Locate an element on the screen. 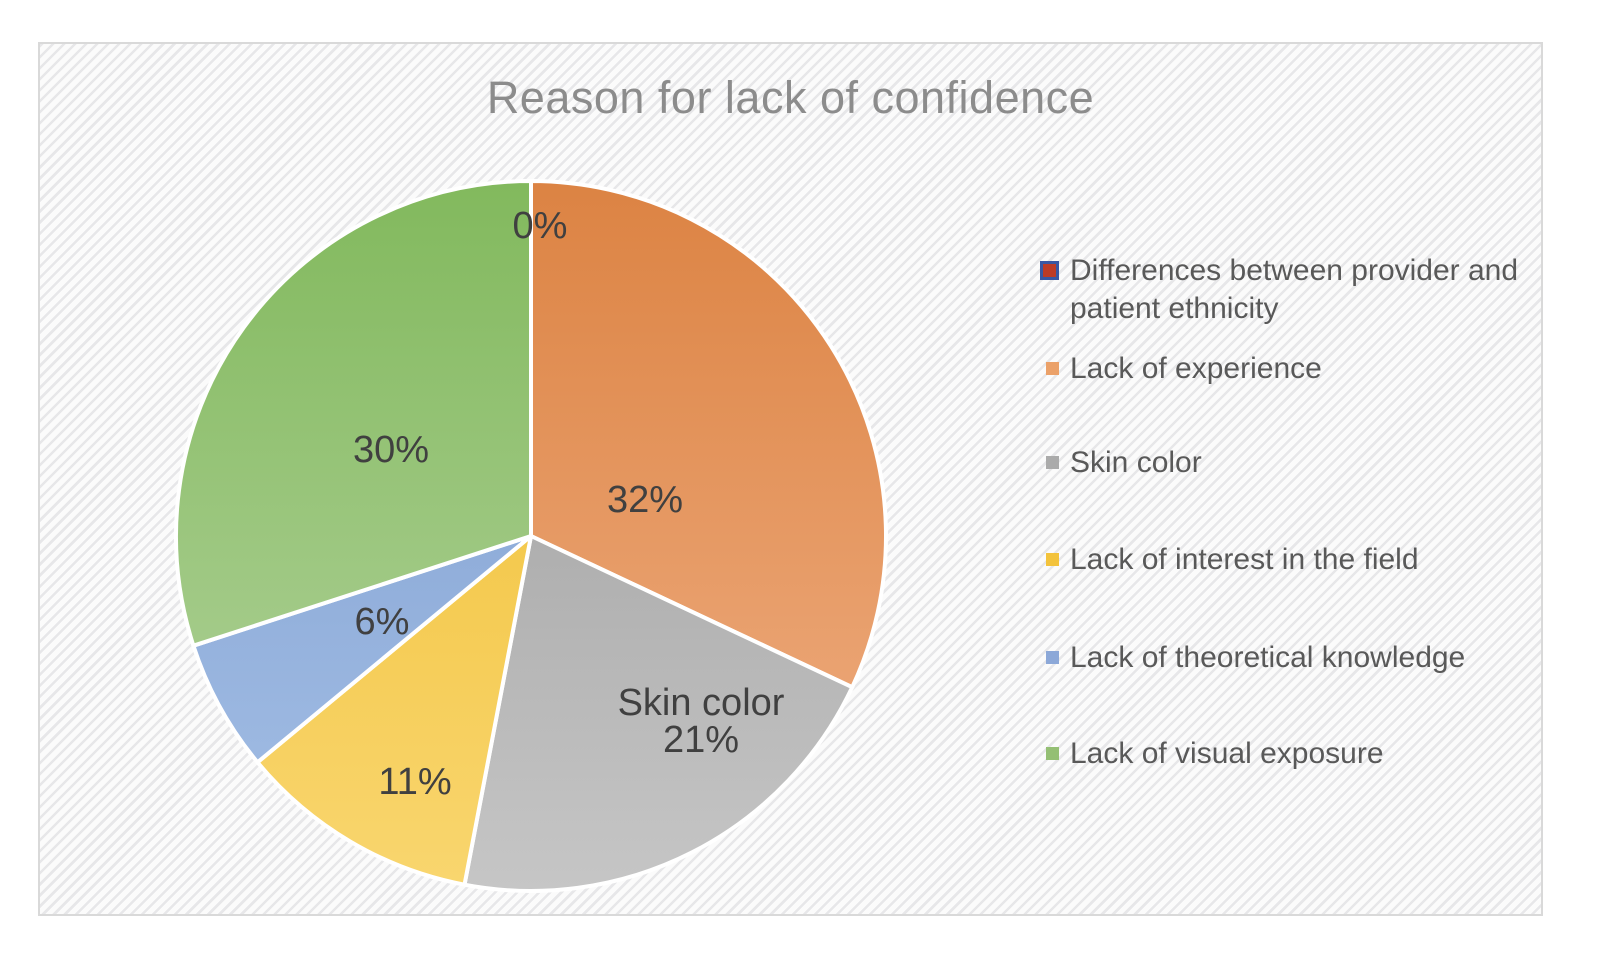 This screenshot has height=960, width=1600. legend-item-label: Lack of experience is located at coordinates (1196, 368).